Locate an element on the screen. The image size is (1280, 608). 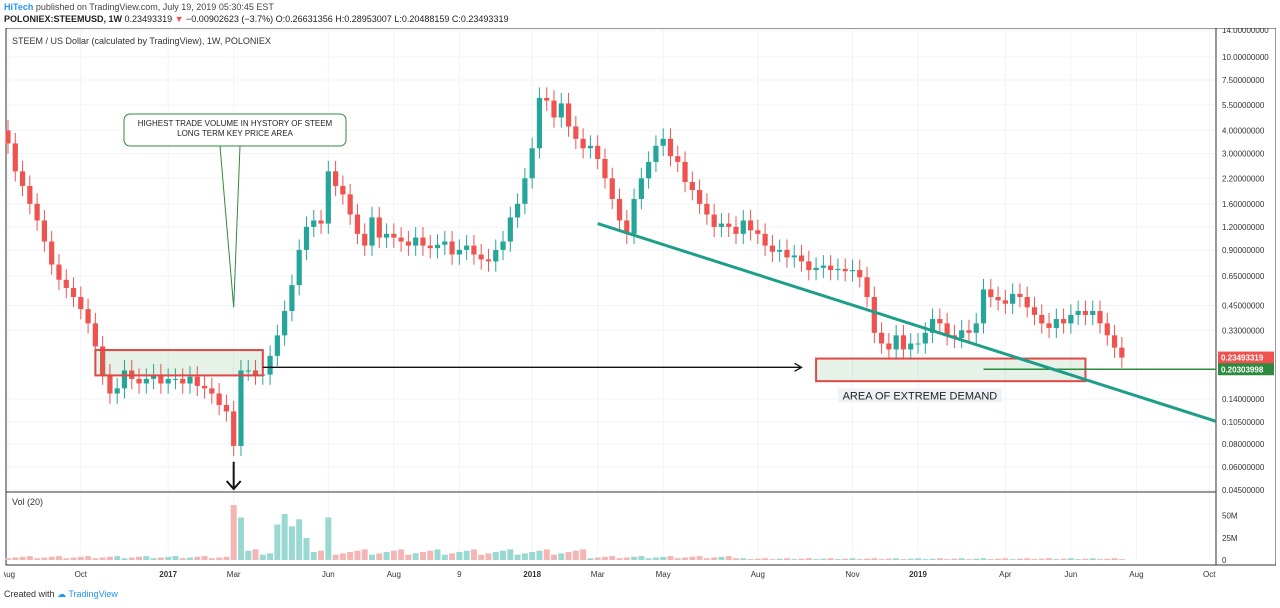
price-label-tag is located at coordinates (1246, 369).